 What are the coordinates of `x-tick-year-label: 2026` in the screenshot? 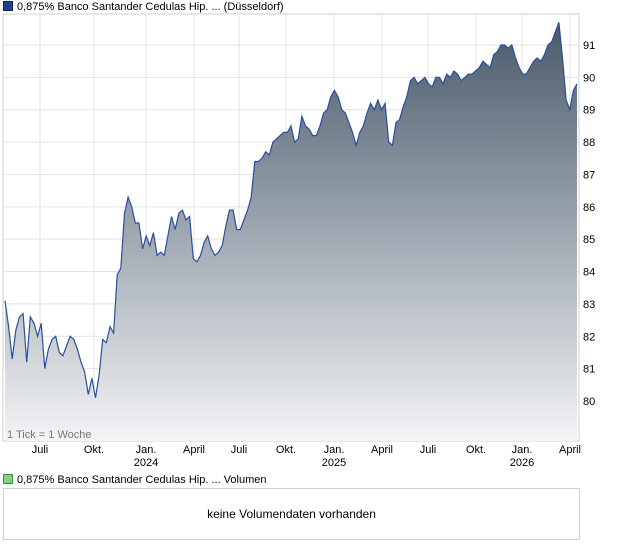 It's located at (522, 463).